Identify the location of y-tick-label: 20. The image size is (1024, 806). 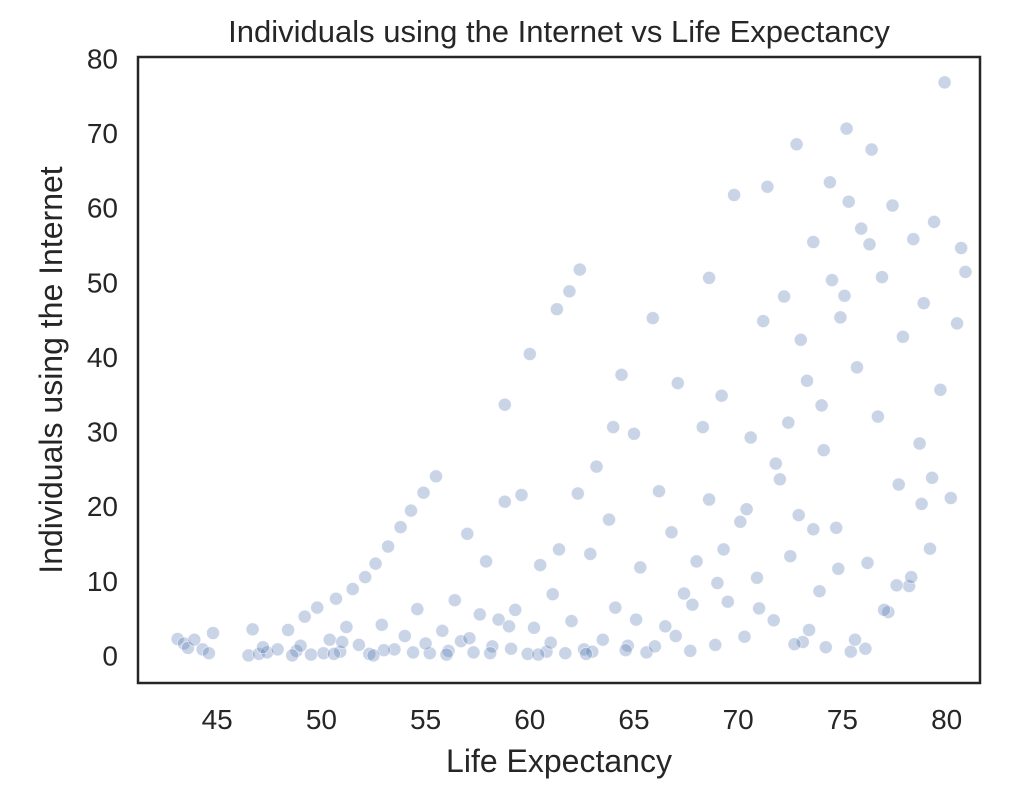
(102, 506).